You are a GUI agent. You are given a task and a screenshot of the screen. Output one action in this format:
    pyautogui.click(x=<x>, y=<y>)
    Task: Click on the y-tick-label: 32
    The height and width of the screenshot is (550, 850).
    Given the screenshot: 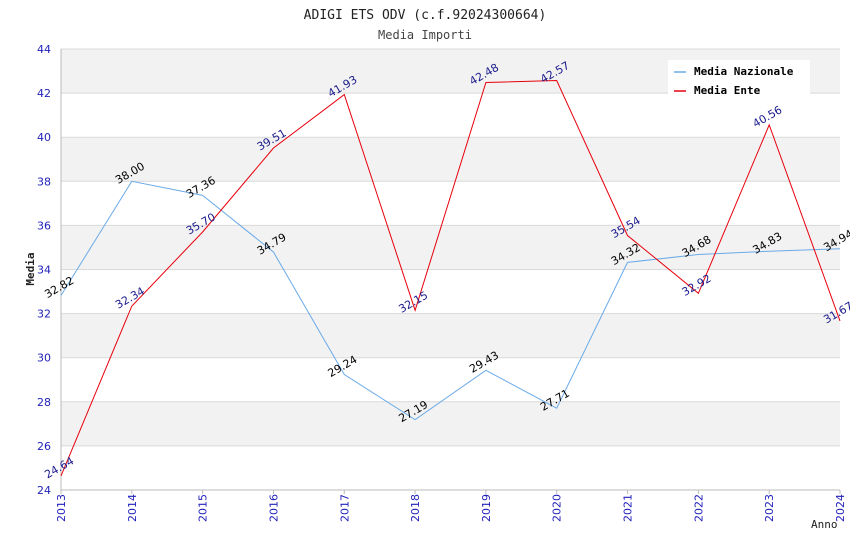 What is the action you would take?
    pyautogui.click(x=44, y=314)
    